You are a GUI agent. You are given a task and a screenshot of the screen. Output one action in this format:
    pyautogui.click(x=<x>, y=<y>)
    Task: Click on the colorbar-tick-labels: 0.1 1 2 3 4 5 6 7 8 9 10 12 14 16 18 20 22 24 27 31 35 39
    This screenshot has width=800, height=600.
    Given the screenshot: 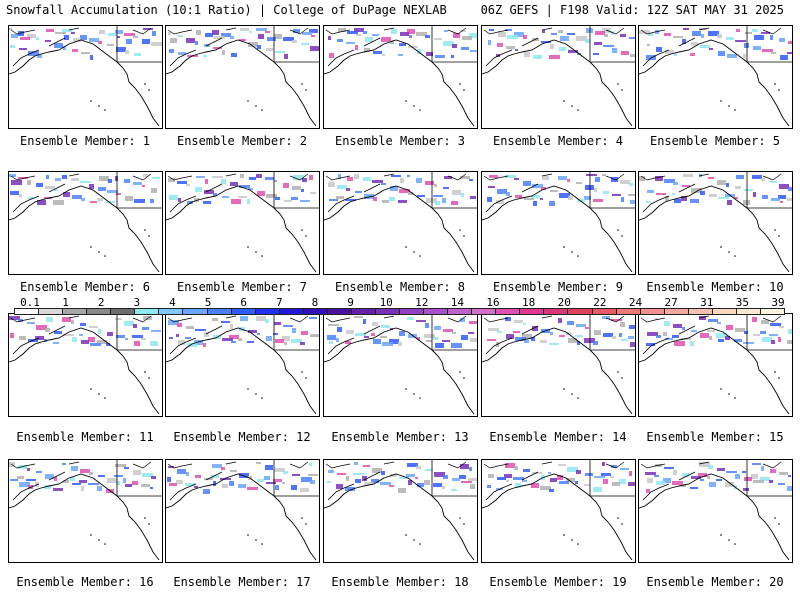 What is the action you would take?
    pyautogui.click(x=399, y=302)
    